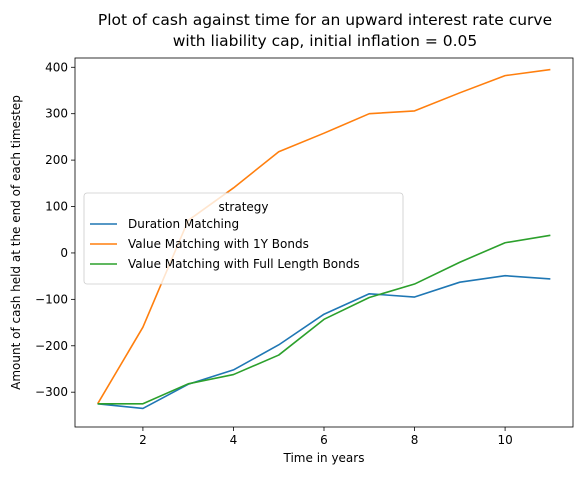  What do you see at coordinates (504, 440) in the screenshot?
I see `x-tick-label: 10` at bounding box center [504, 440].